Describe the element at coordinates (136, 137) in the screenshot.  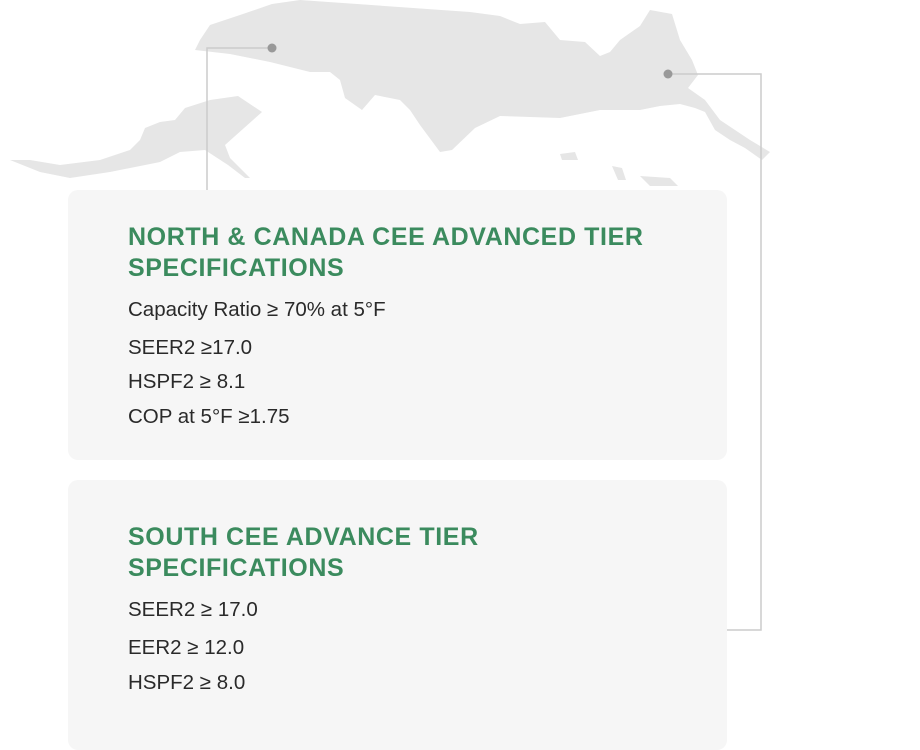
I see `alaska-shape` at that location.